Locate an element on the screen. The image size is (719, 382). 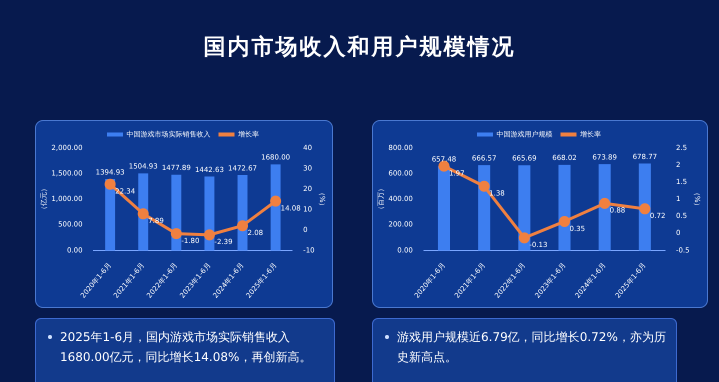
text: 国内市场收入和用户规模情况 is located at coordinates (359, 48).